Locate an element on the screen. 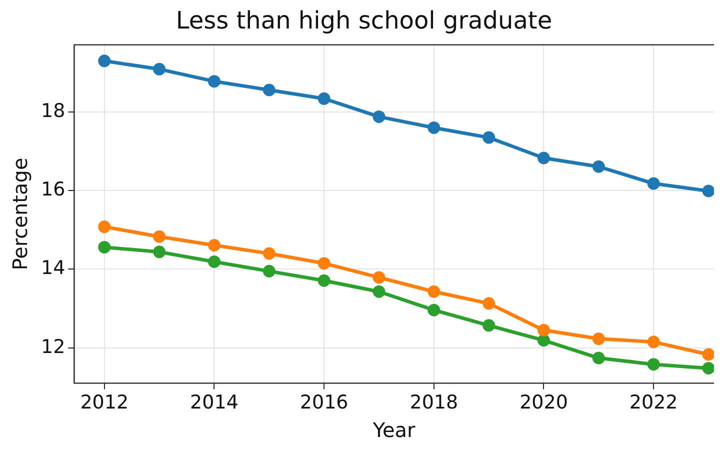 The width and height of the screenshot is (722, 450). x-tick-label: 2020 is located at coordinates (544, 403).